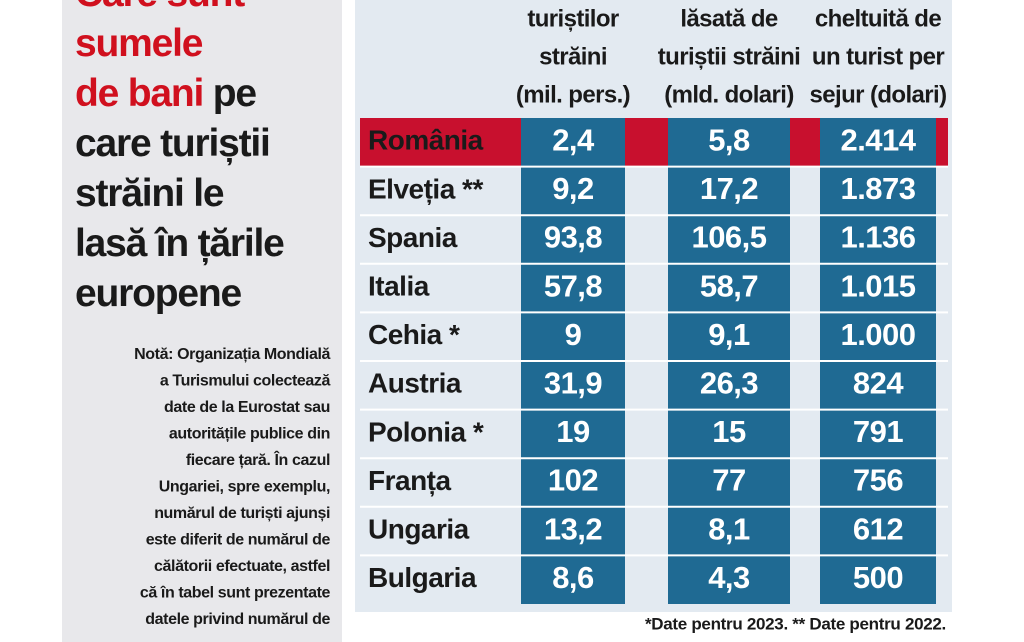  Describe the element at coordinates (729, 188) in the screenshot. I see `table-value: 17,2` at that location.